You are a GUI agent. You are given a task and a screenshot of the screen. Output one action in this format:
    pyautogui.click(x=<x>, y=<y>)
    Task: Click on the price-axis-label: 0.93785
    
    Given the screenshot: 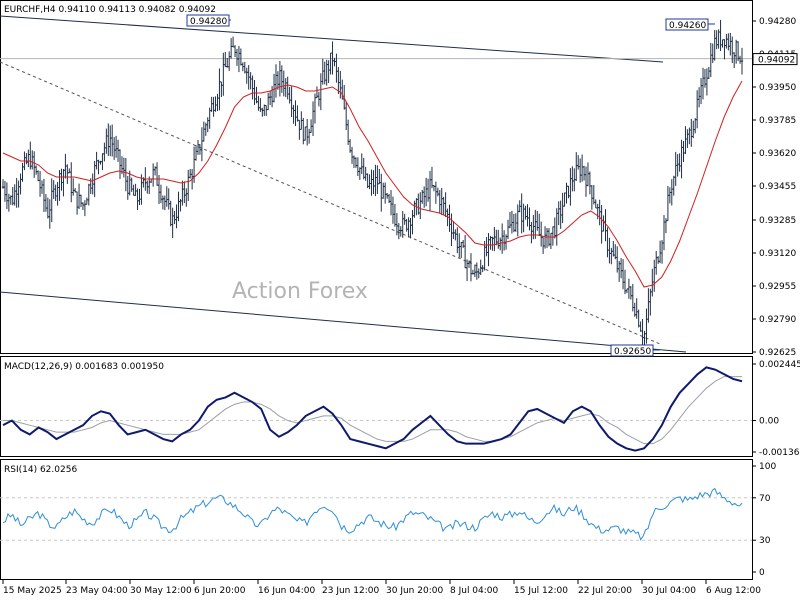 What is the action you would take?
    pyautogui.click(x=777, y=121)
    